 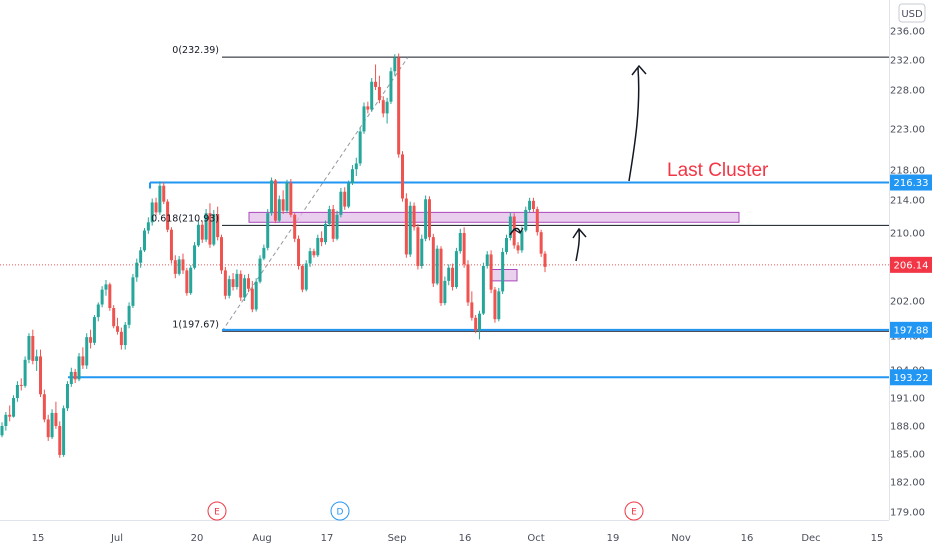 I want to click on price-tag-text: 216.33, so click(x=911, y=183).